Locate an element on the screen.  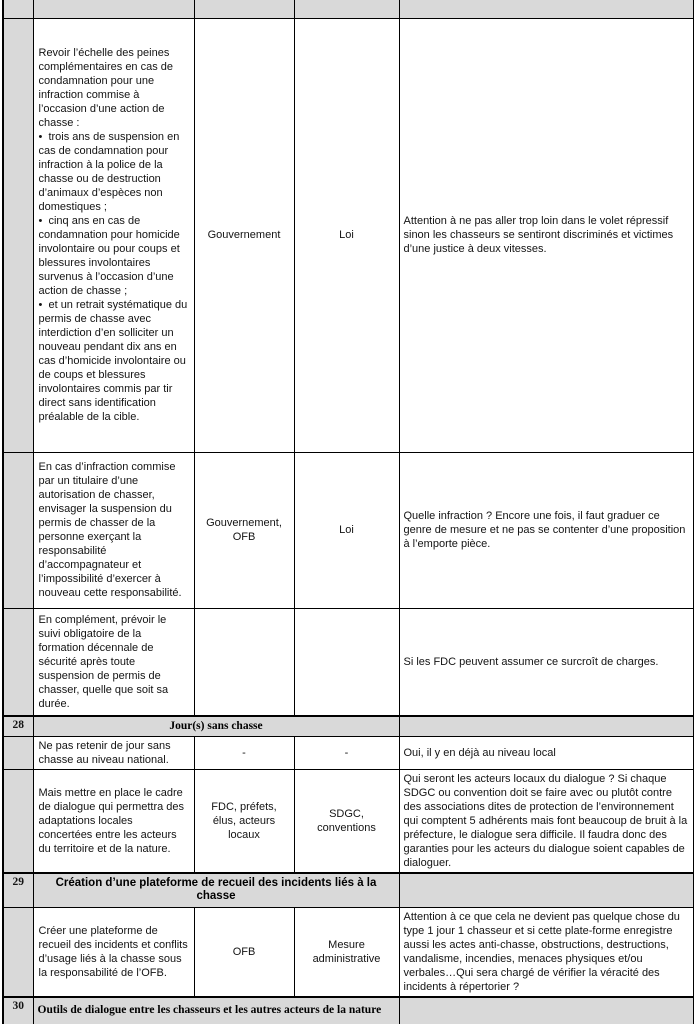
partial-top-row is located at coordinates (348, 9).